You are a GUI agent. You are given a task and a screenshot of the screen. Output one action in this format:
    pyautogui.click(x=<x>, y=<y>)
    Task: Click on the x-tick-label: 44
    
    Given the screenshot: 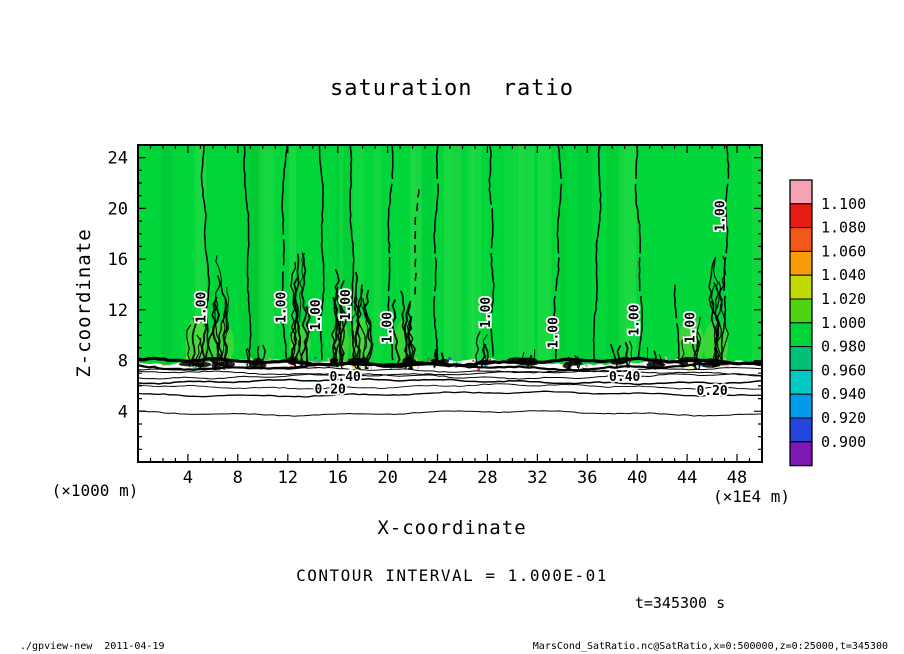 What is the action you would take?
    pyautogui.click(x=687, y=478)
    